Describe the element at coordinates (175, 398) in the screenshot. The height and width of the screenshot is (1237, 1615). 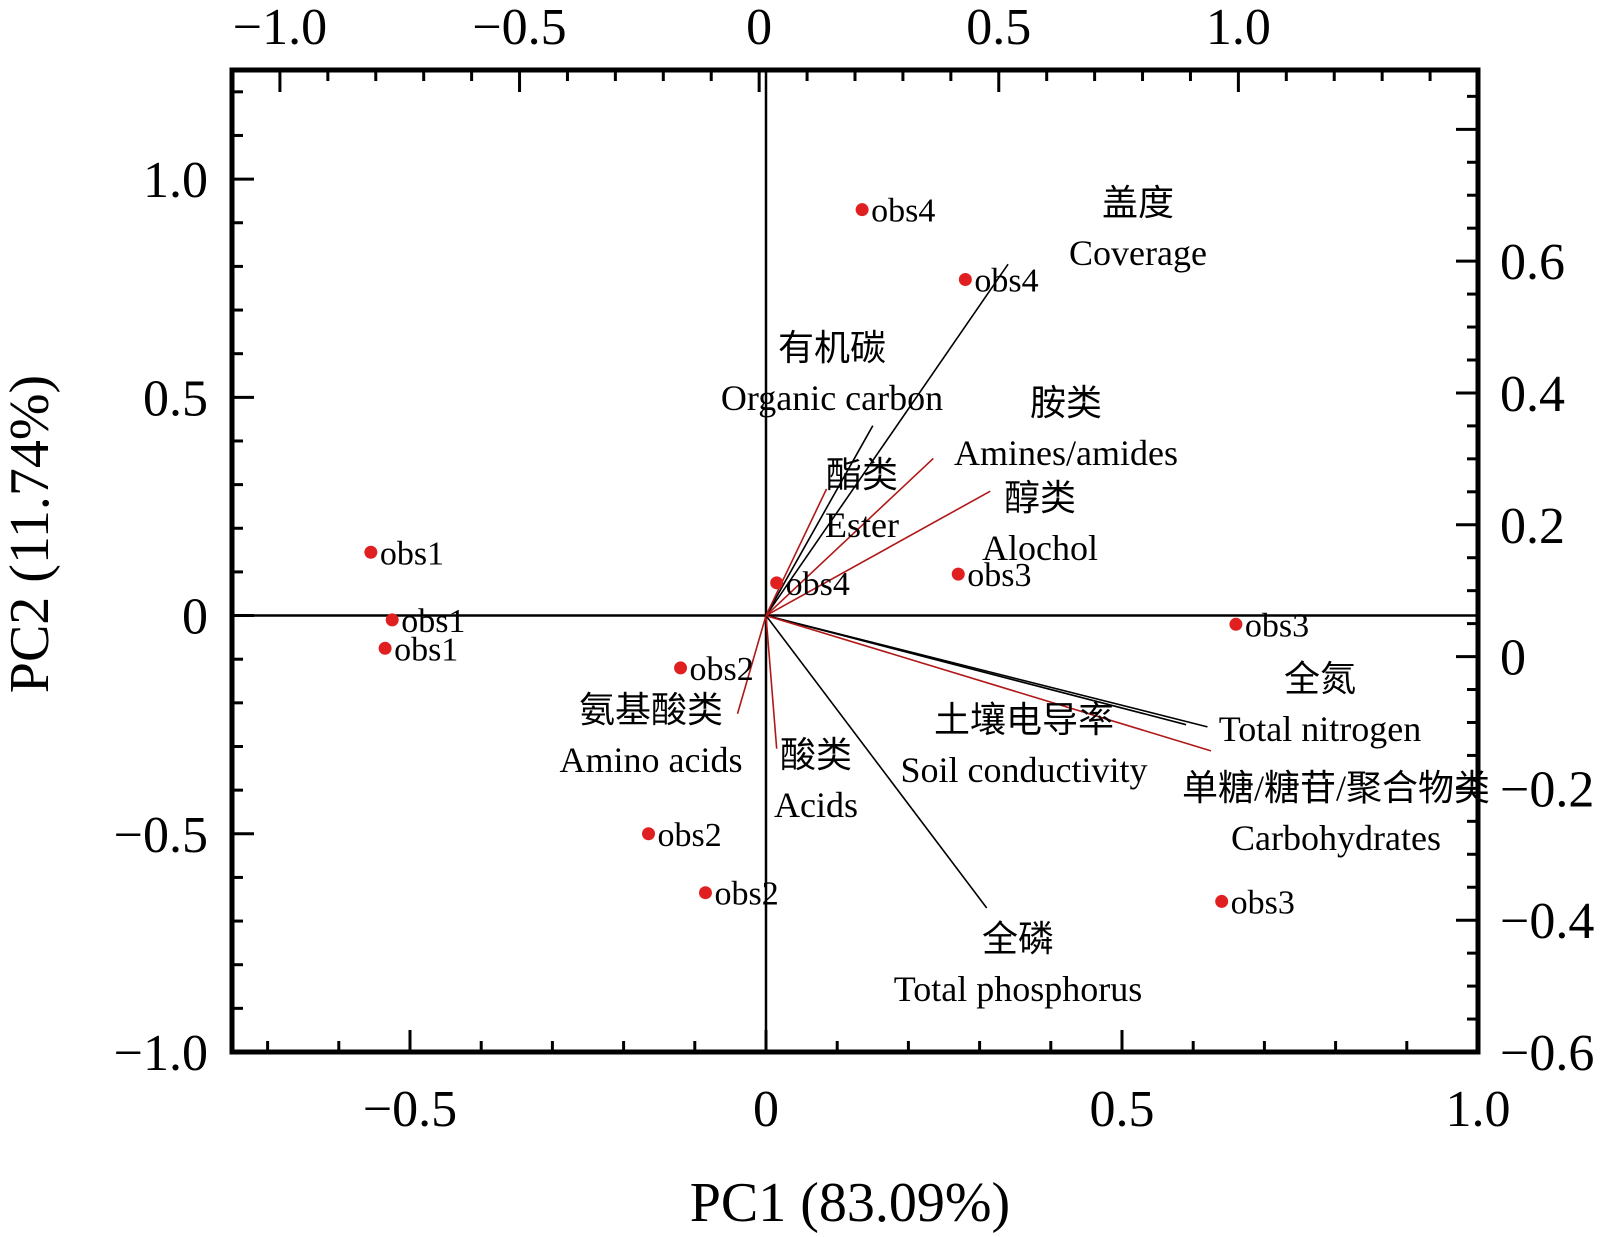
I see `y-tick-label: 0.5` at that location.